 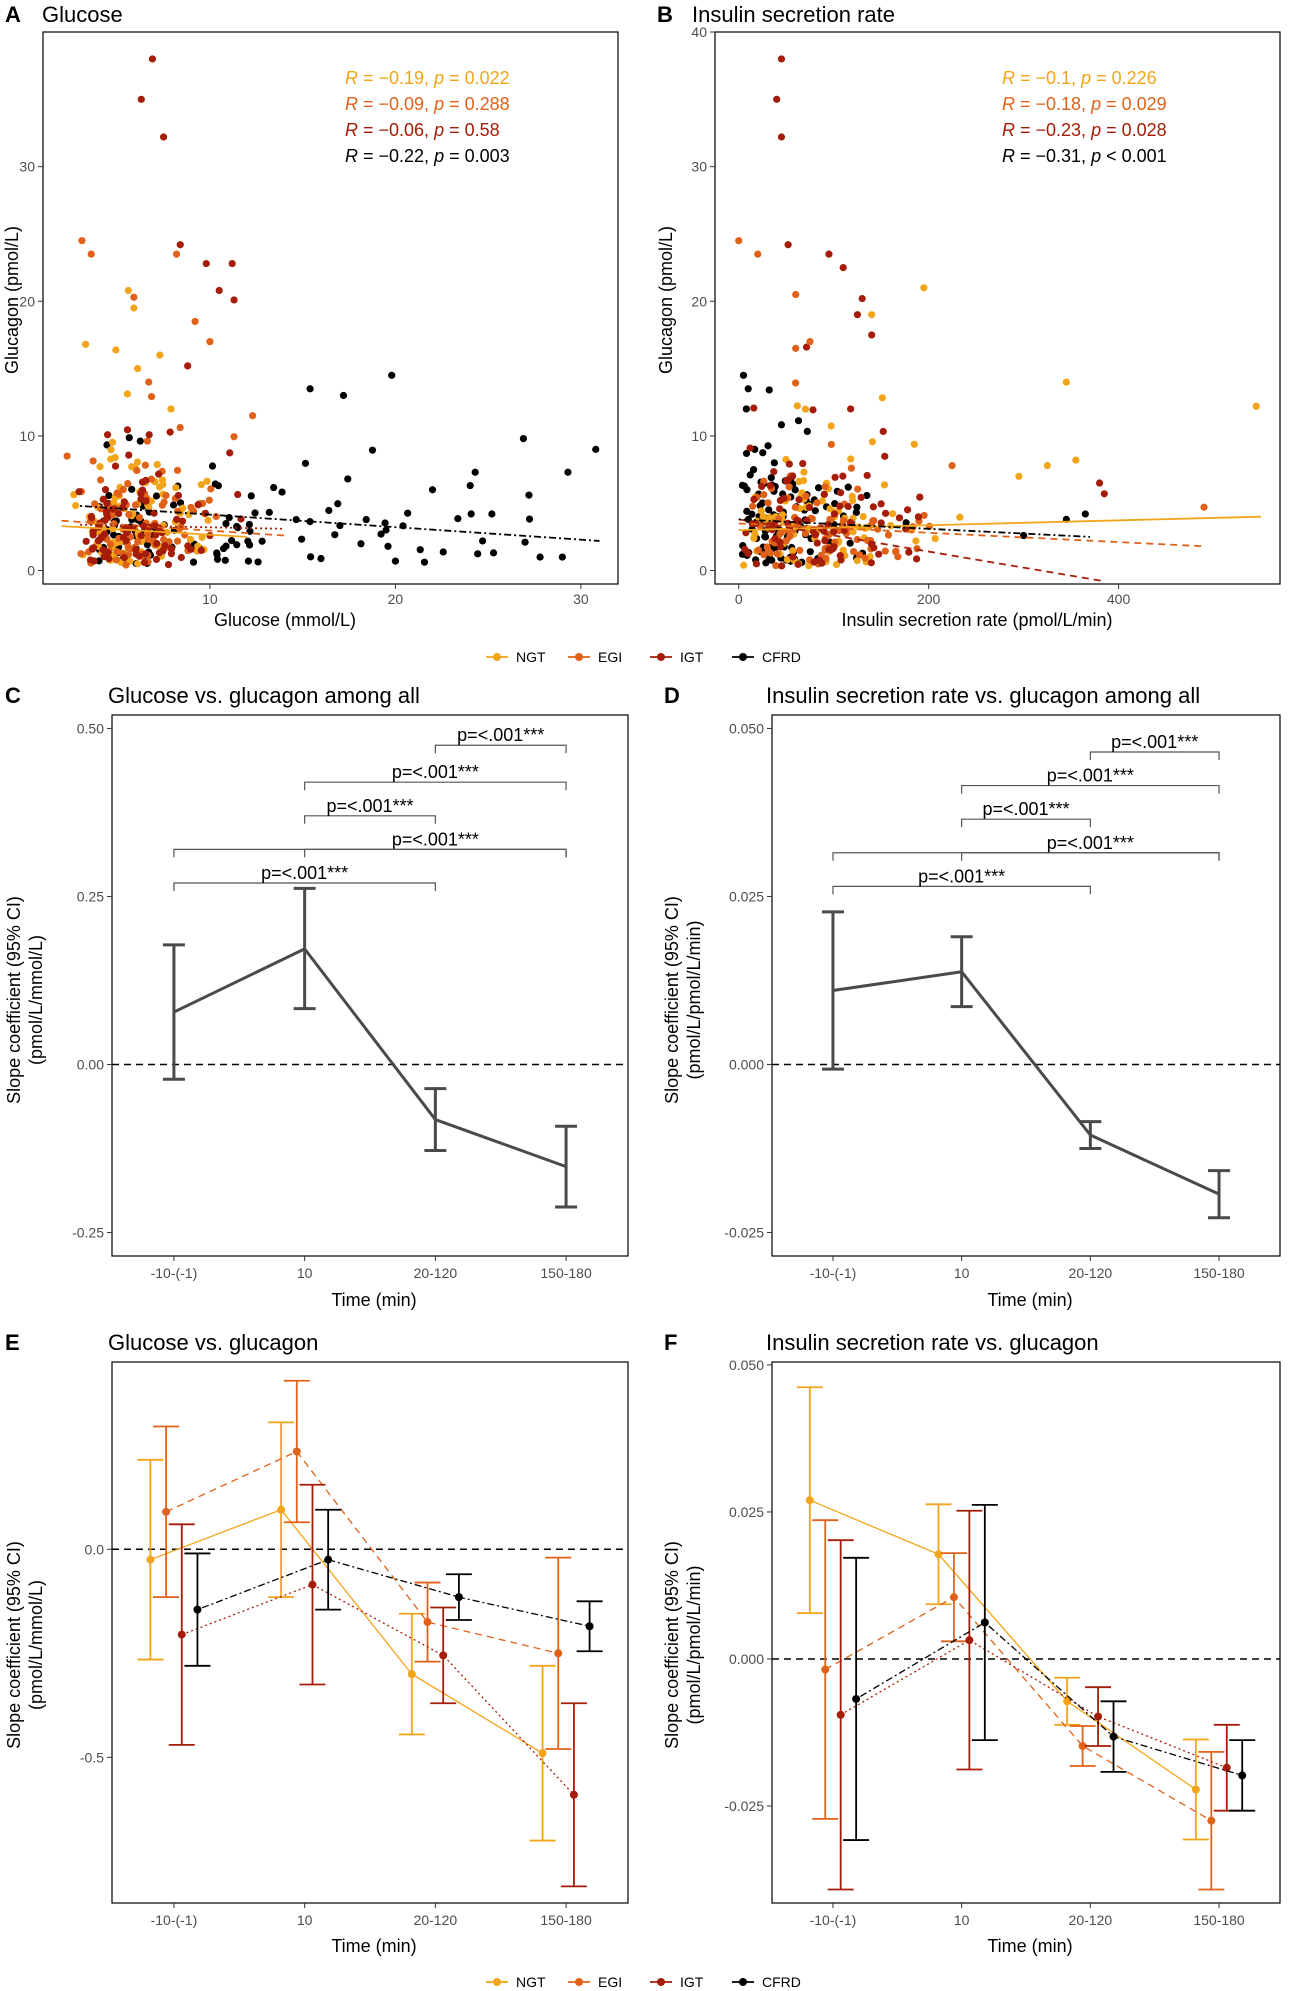 I want to click on panel-e-frame, so click(x=370, y=1632).